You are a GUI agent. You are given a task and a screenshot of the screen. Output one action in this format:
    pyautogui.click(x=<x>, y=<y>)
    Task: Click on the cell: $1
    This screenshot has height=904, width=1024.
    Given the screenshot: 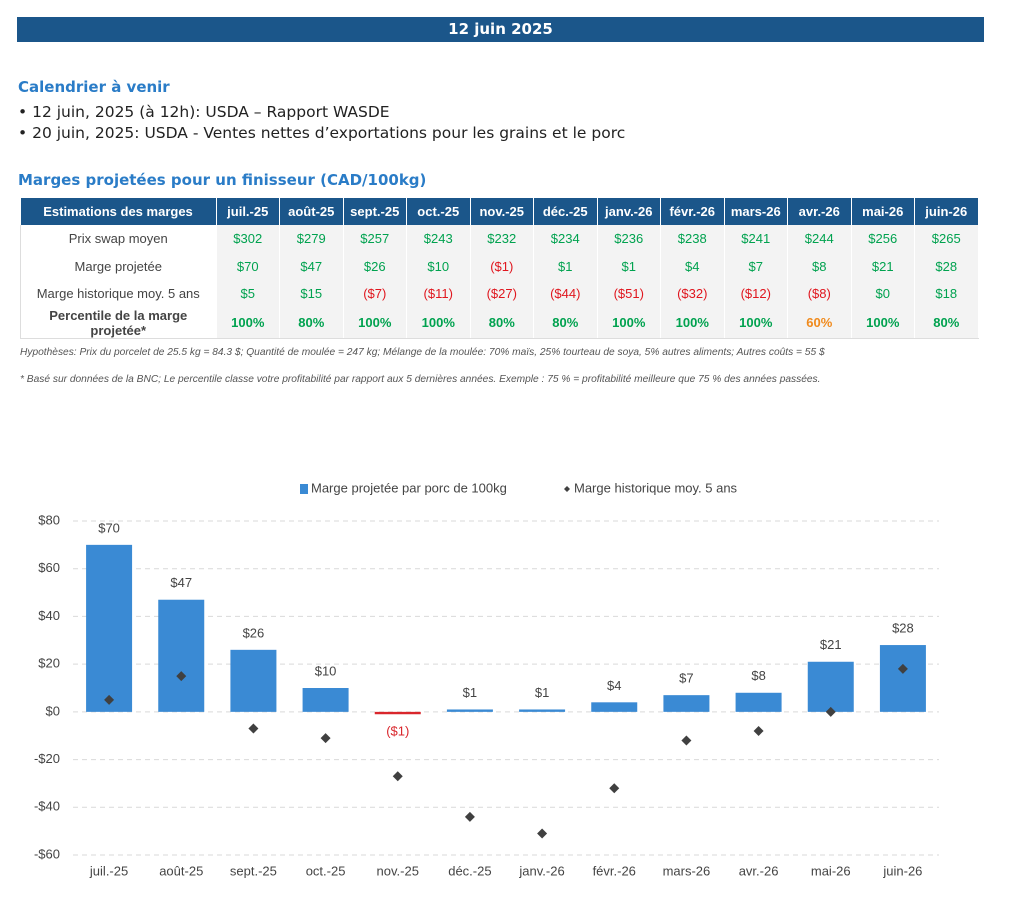 What is the action you would take?
    pyautogui.click(x=565, y=266)
    